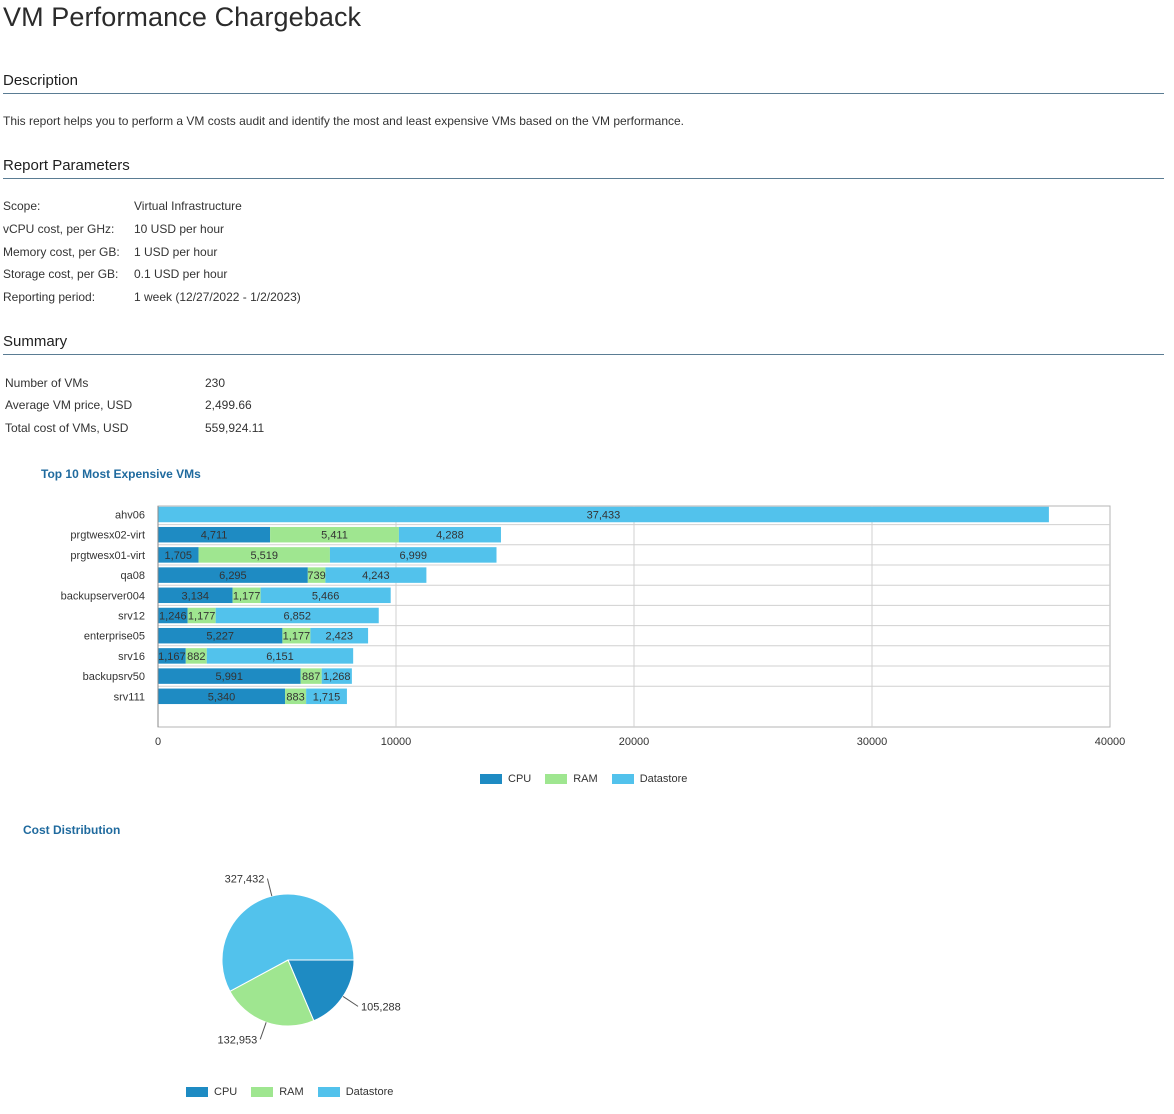  What do you see at coordinates (228, 405) in the screenshot?
I see `summary-value: 2,499.66` at bounding box center [228, 405].